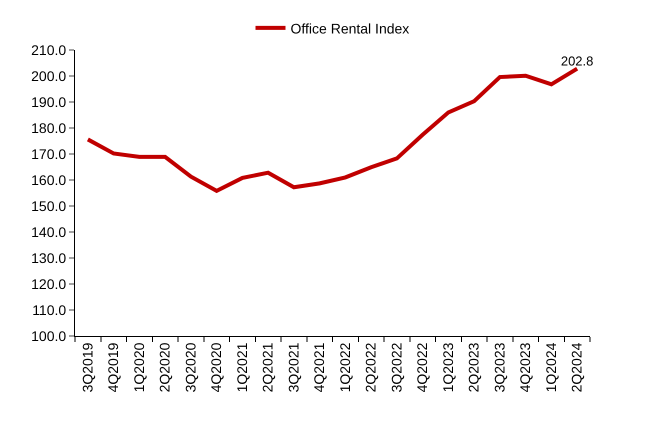  I want to click on x-tick-label: 3Q2020, so click(190, 367).